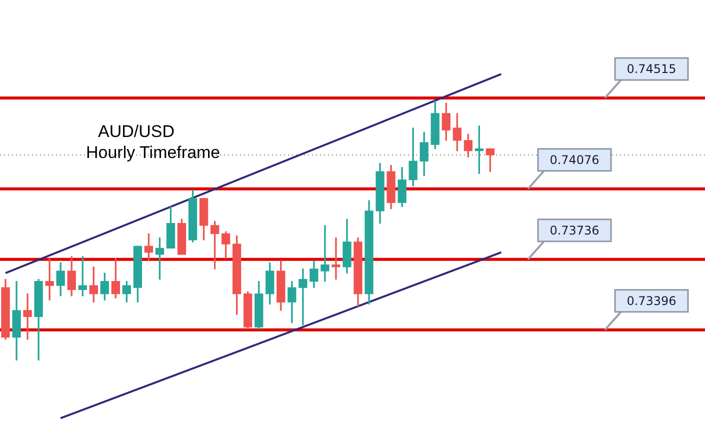  What do you see at coordinates (153, 152) in the screenshot?
I see `text: Hourly Timeframe` at bounding box center [153, 152].